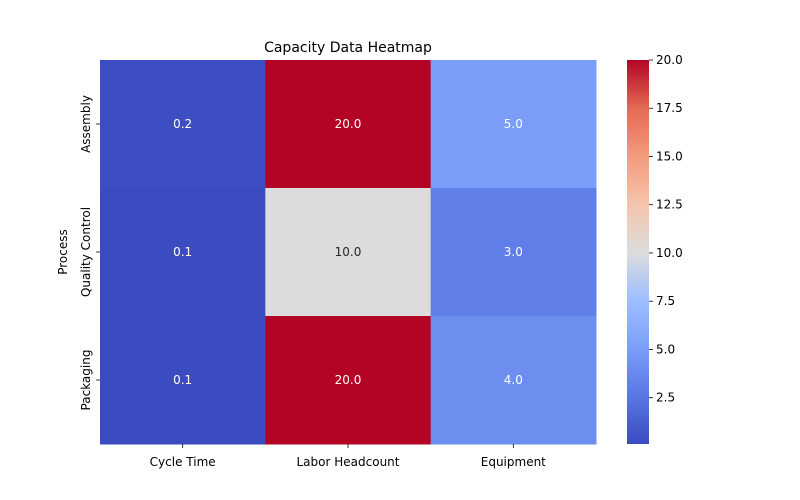 The width and height of the screenshot is (800, 500). Describe the element at coordinates (348, 462) in the screenshot. I see `x-tick-label: Labor Headcount` at that location.